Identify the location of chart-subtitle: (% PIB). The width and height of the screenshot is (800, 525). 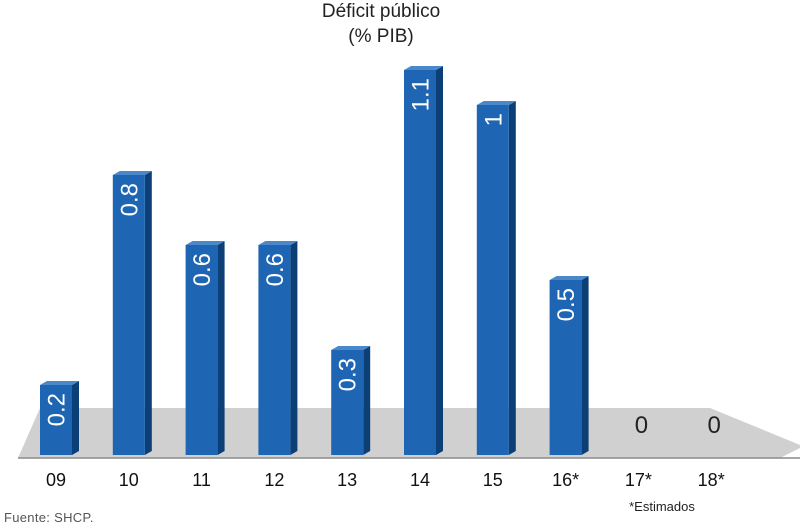
(380, 36).